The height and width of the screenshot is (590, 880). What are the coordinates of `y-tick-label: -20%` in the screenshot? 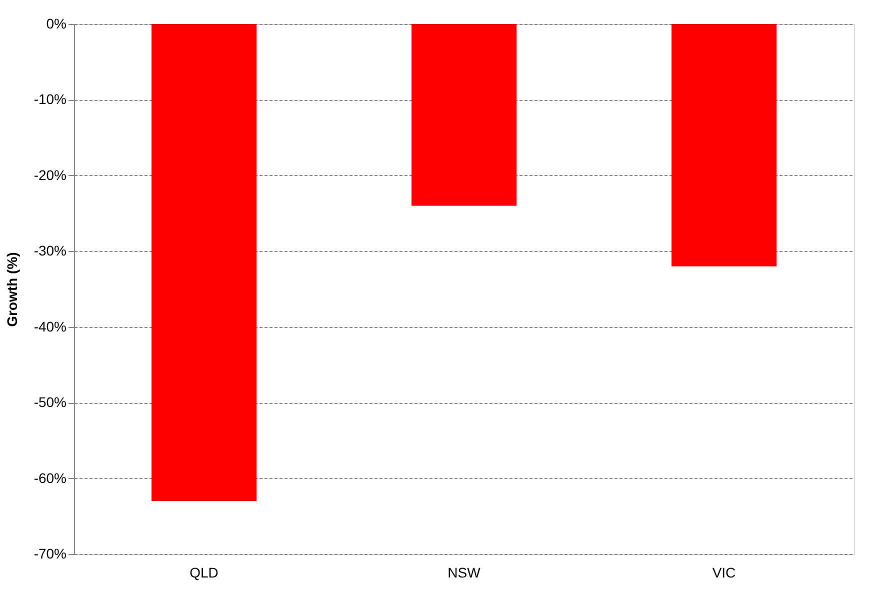 It's located at (50, 174).